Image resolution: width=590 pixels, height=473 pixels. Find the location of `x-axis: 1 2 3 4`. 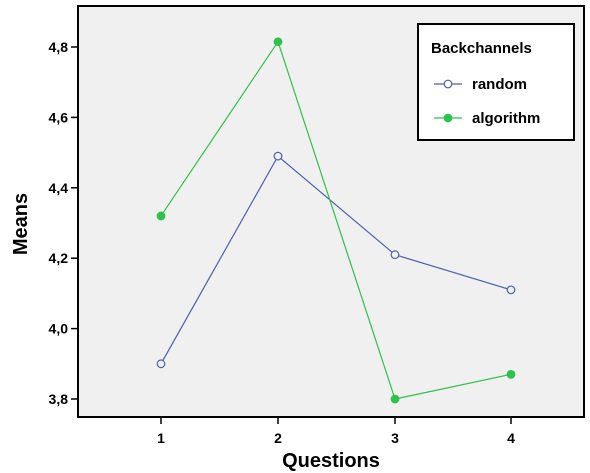

x-axis: 1 2 3 4 is located at coordinates (336, 431).